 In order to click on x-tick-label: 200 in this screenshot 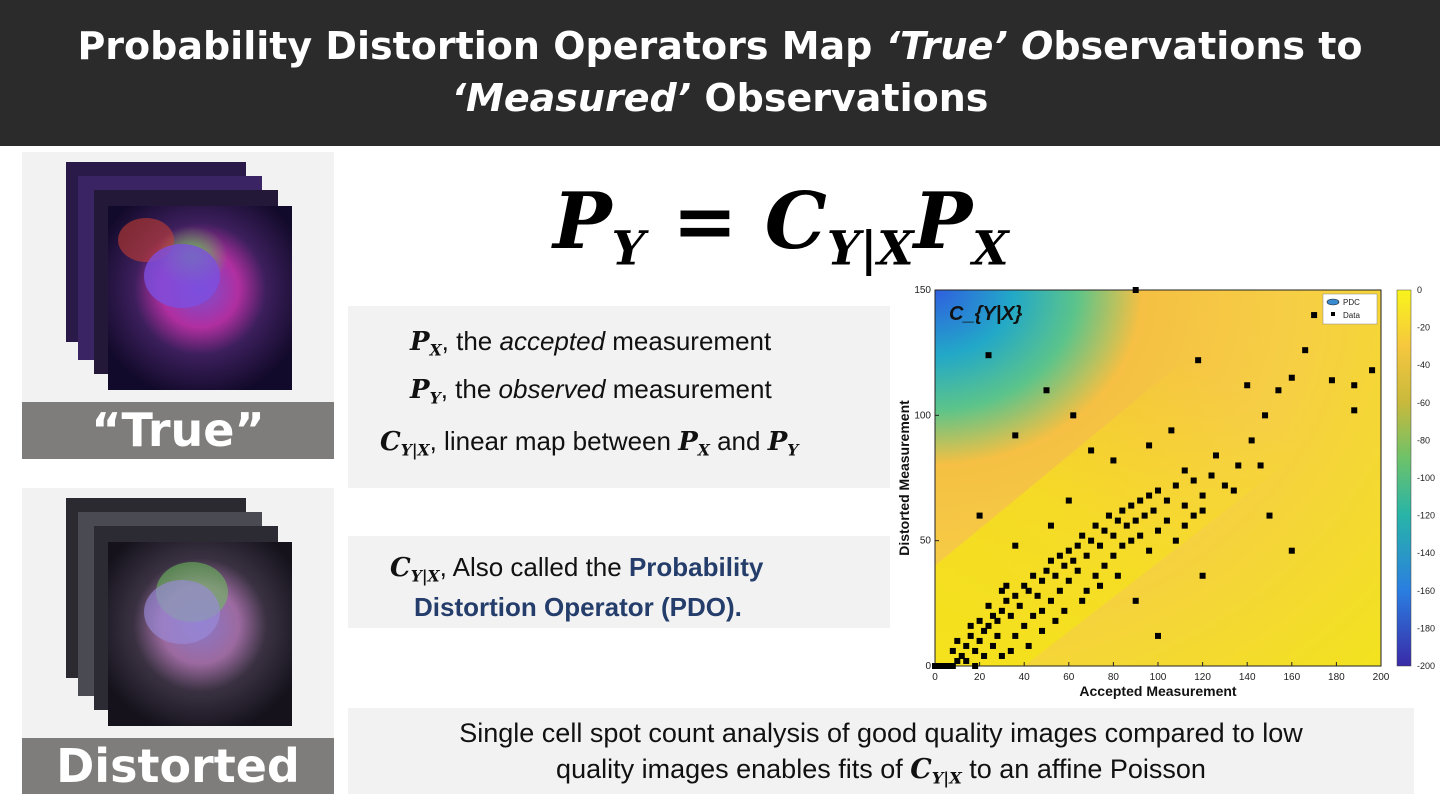, I will do `click(1381, 677)`.